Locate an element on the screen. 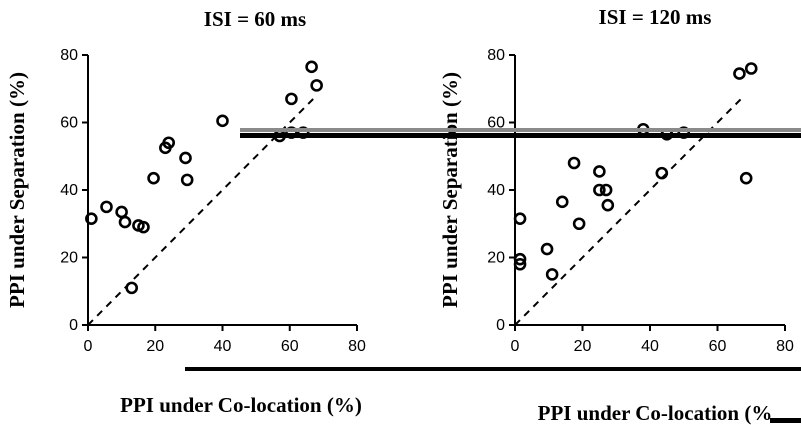 This screenshot has height=425, width=801. x-axis-label: PPI under Co-location (%) is located at coordinates (241, 405).